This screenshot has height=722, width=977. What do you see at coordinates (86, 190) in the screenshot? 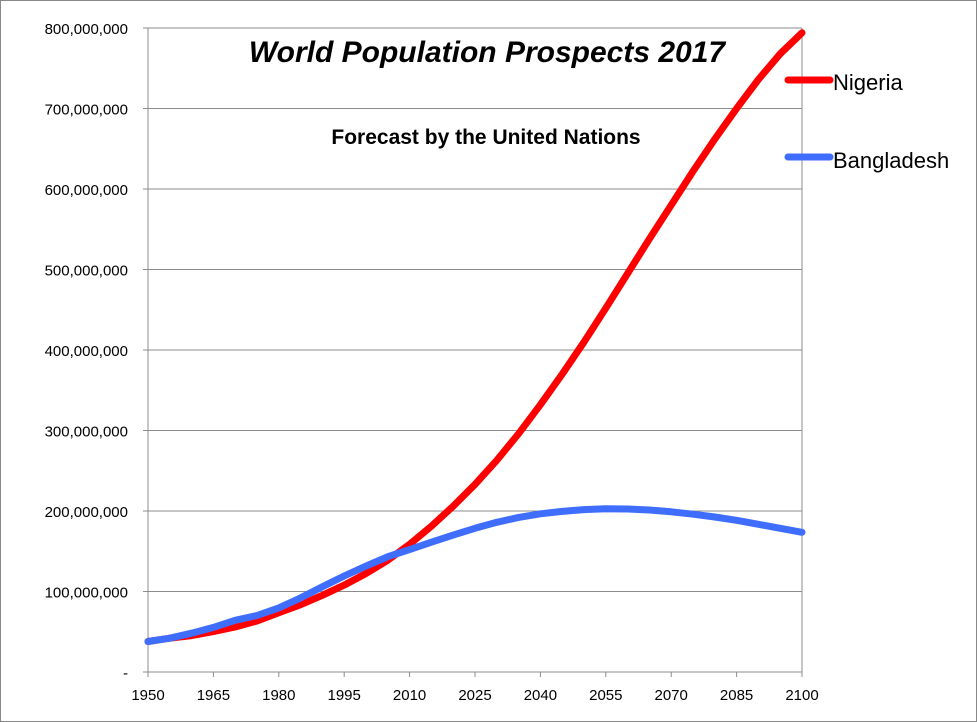
I see `y-tick-label: 600,000,000` at bounding box center [86, 190].